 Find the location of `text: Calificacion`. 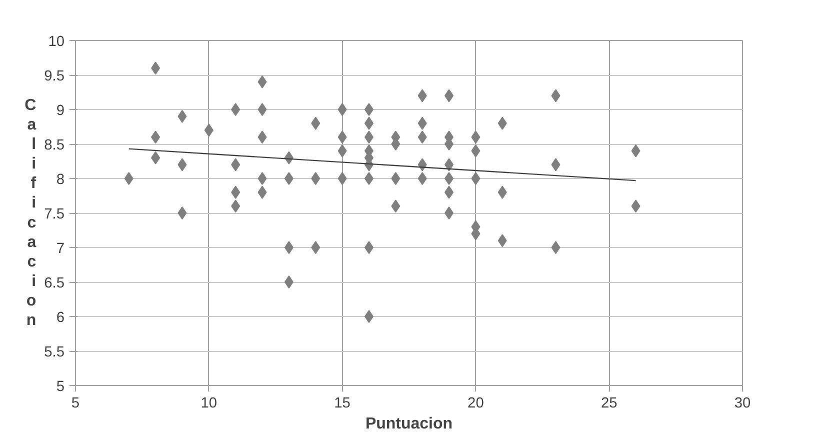

text: Calificacion is located at coordinates (30, 213).